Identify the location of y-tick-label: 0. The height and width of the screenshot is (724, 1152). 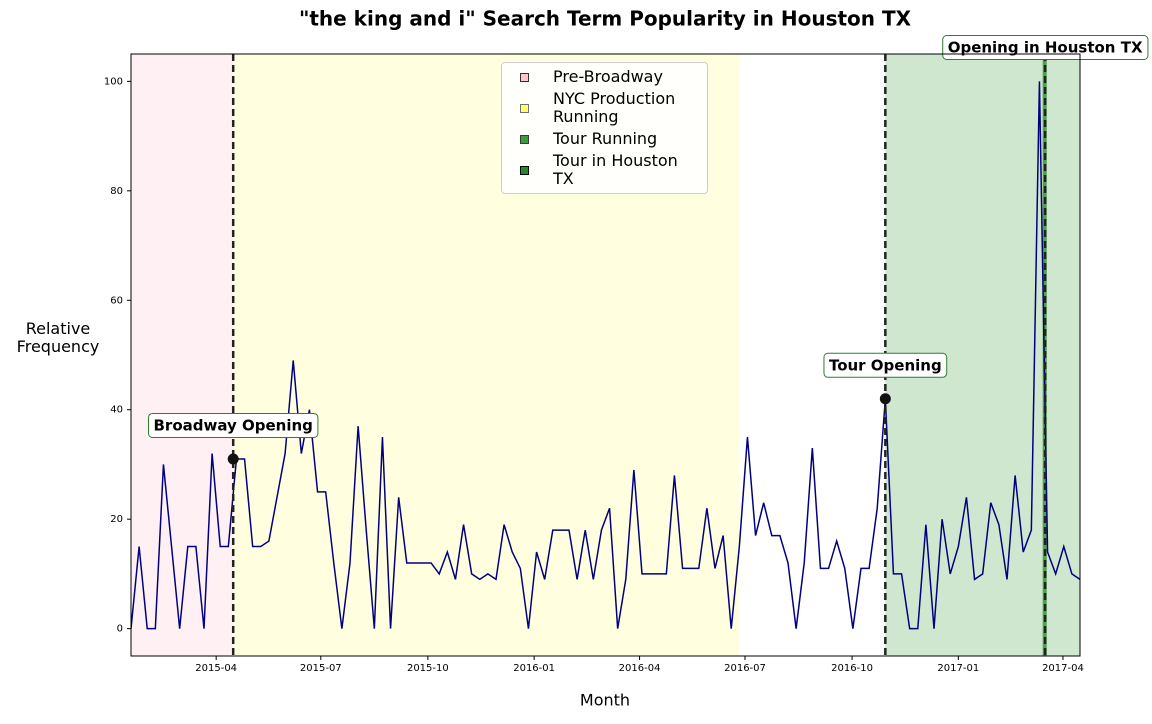
(120, 629).